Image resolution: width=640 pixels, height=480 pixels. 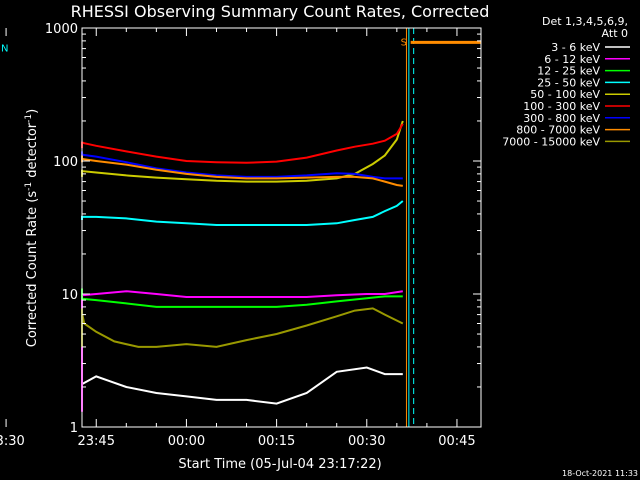 What do you see at coordinates (404, 42) in the screenshot?
I see `saa-marker-S-label: S` at bounding box center [404, 42].